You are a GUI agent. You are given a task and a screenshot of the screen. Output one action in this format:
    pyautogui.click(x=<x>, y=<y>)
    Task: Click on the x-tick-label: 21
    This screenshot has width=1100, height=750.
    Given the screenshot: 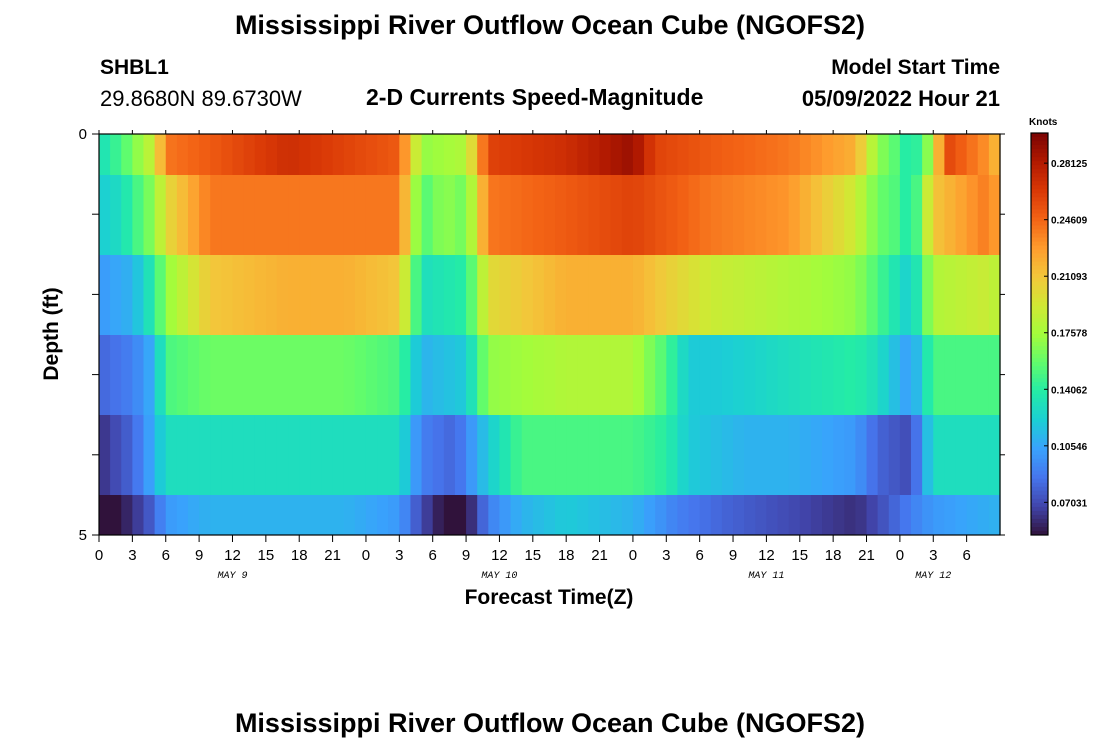 What is the action you would take?
    pyautogui.click(x=866, y=555)
    